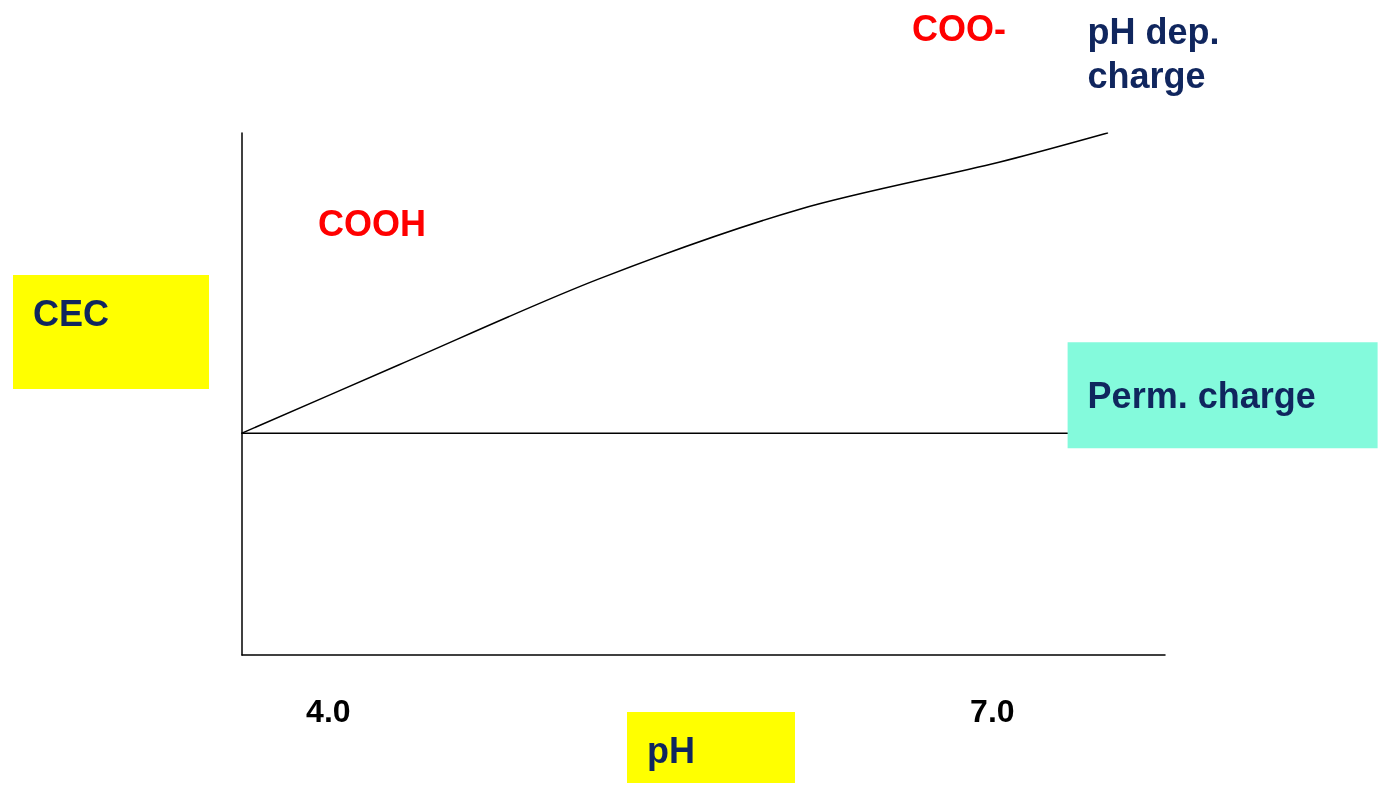 The width and height of the screenshot is (1398, 787). Describe the element at coordinates (992, 711) in the screenshot. I see `x-tick-label: 7.0` at that location.